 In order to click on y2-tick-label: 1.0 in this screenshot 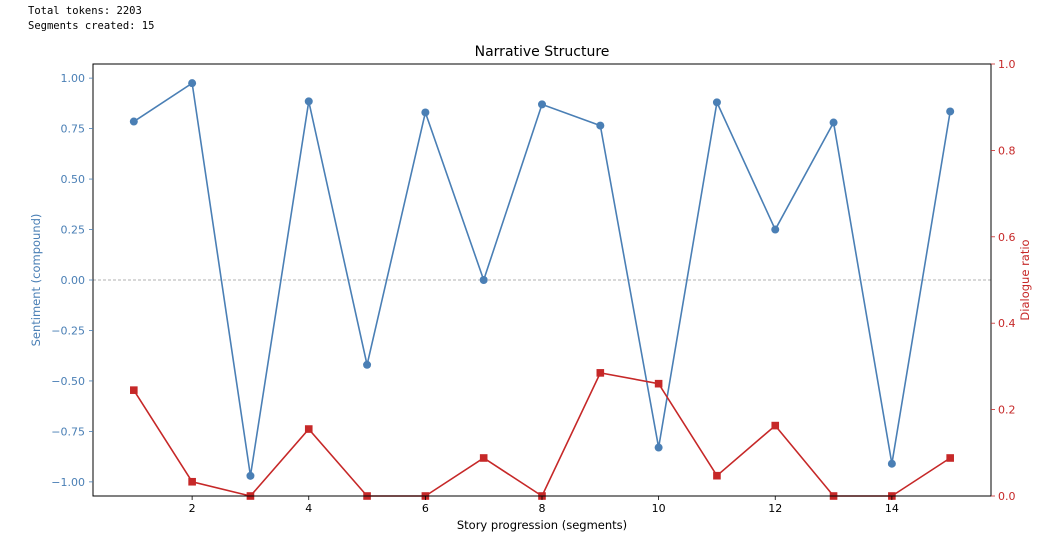, I will do `click(1007, 64)`.